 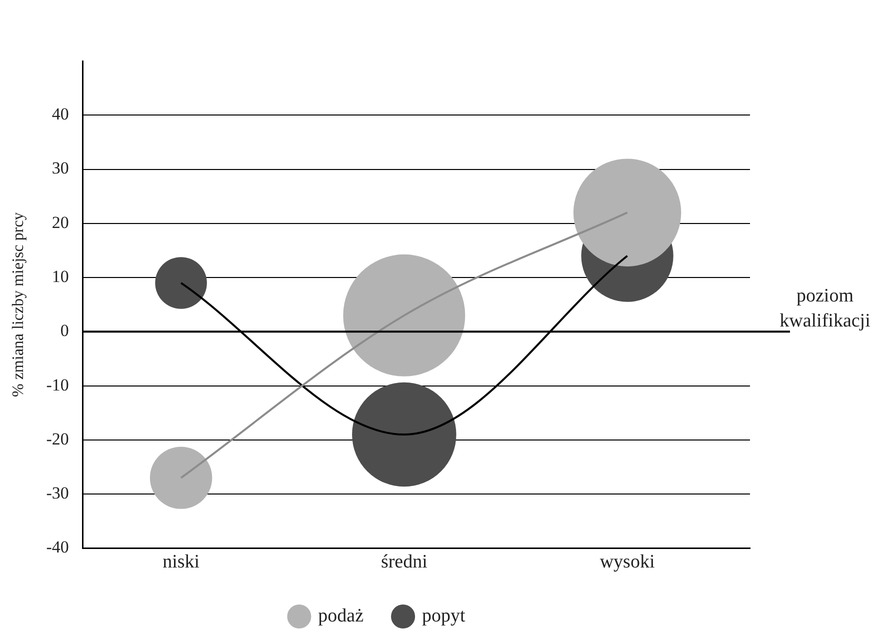 What do you see at coordinates (57, 547) in the screenshot?
I see `y-tick-label: -40` at bounding box center [57, 547].